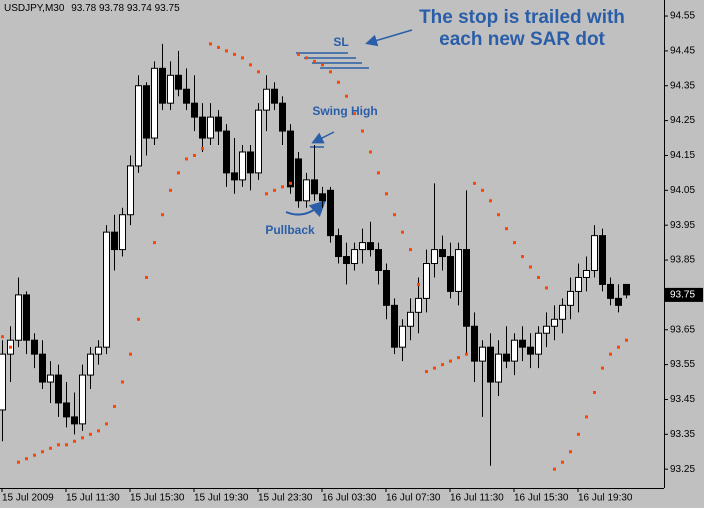 This screenshot has height=508, width=704. What do you see at coordinates (541, 498) in the screenshot?
I see `x-tick-label: 16 Jul 15:30` at bounding box center [541, 498].